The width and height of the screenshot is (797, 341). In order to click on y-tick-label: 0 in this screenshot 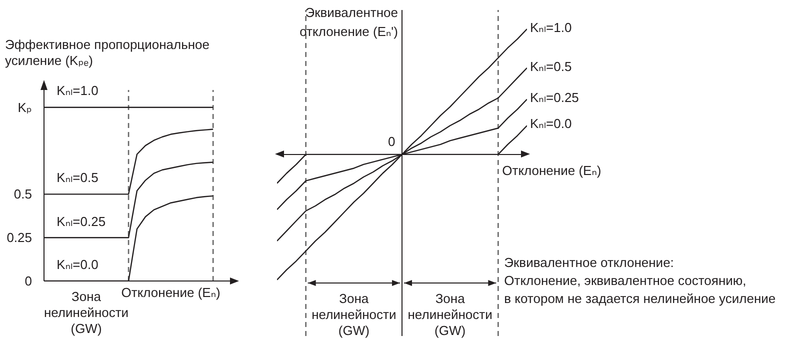, I will do `click(28, 281)`.